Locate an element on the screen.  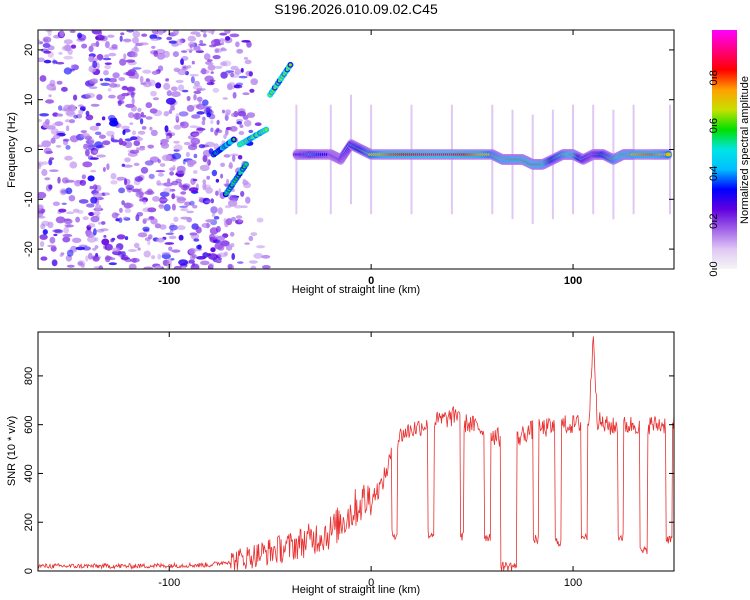
spectrogram-x-axis-label: Height of straight line (km) is located at coordinates (356, 290).